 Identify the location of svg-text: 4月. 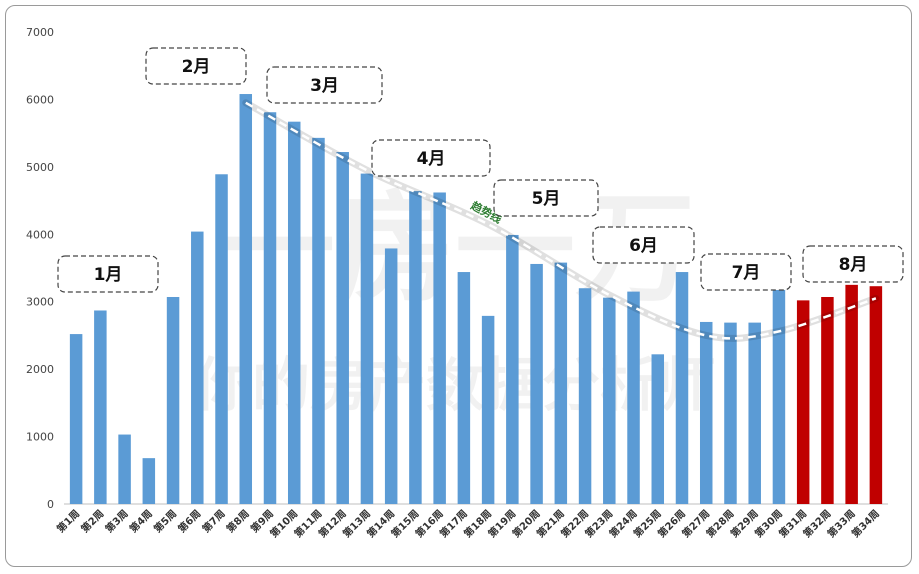
(431, 159).